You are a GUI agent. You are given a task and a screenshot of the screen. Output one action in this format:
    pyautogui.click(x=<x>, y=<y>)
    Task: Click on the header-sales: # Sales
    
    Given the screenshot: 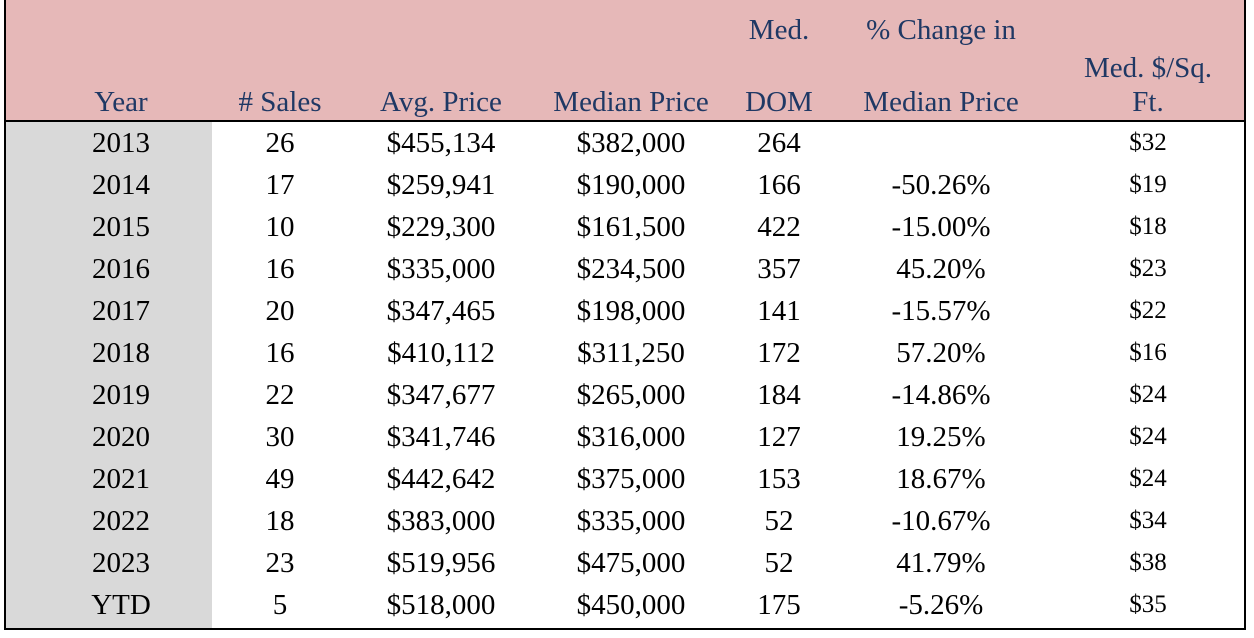 What is the action you would take?
    pyautogui.click(x=280, y=102)
    